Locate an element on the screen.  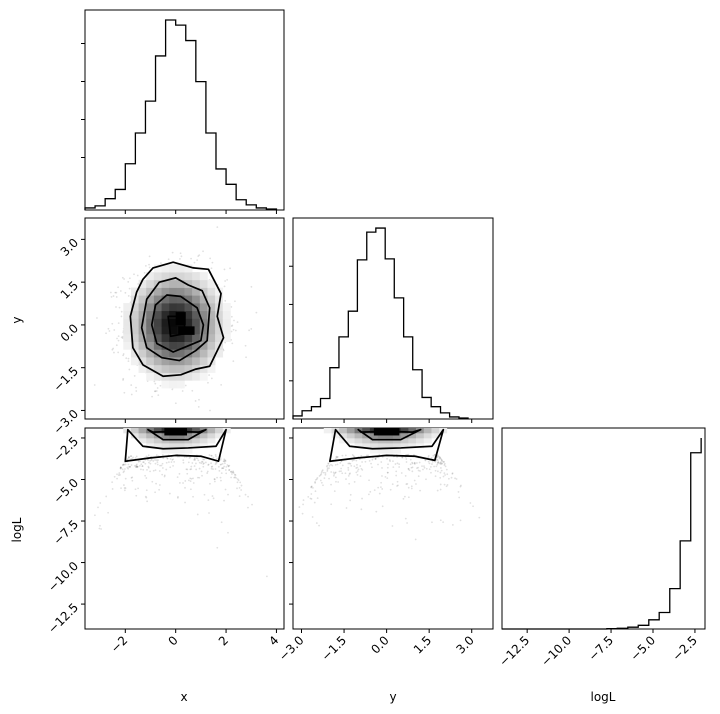
density-peak is located at coordinates (386, 432).